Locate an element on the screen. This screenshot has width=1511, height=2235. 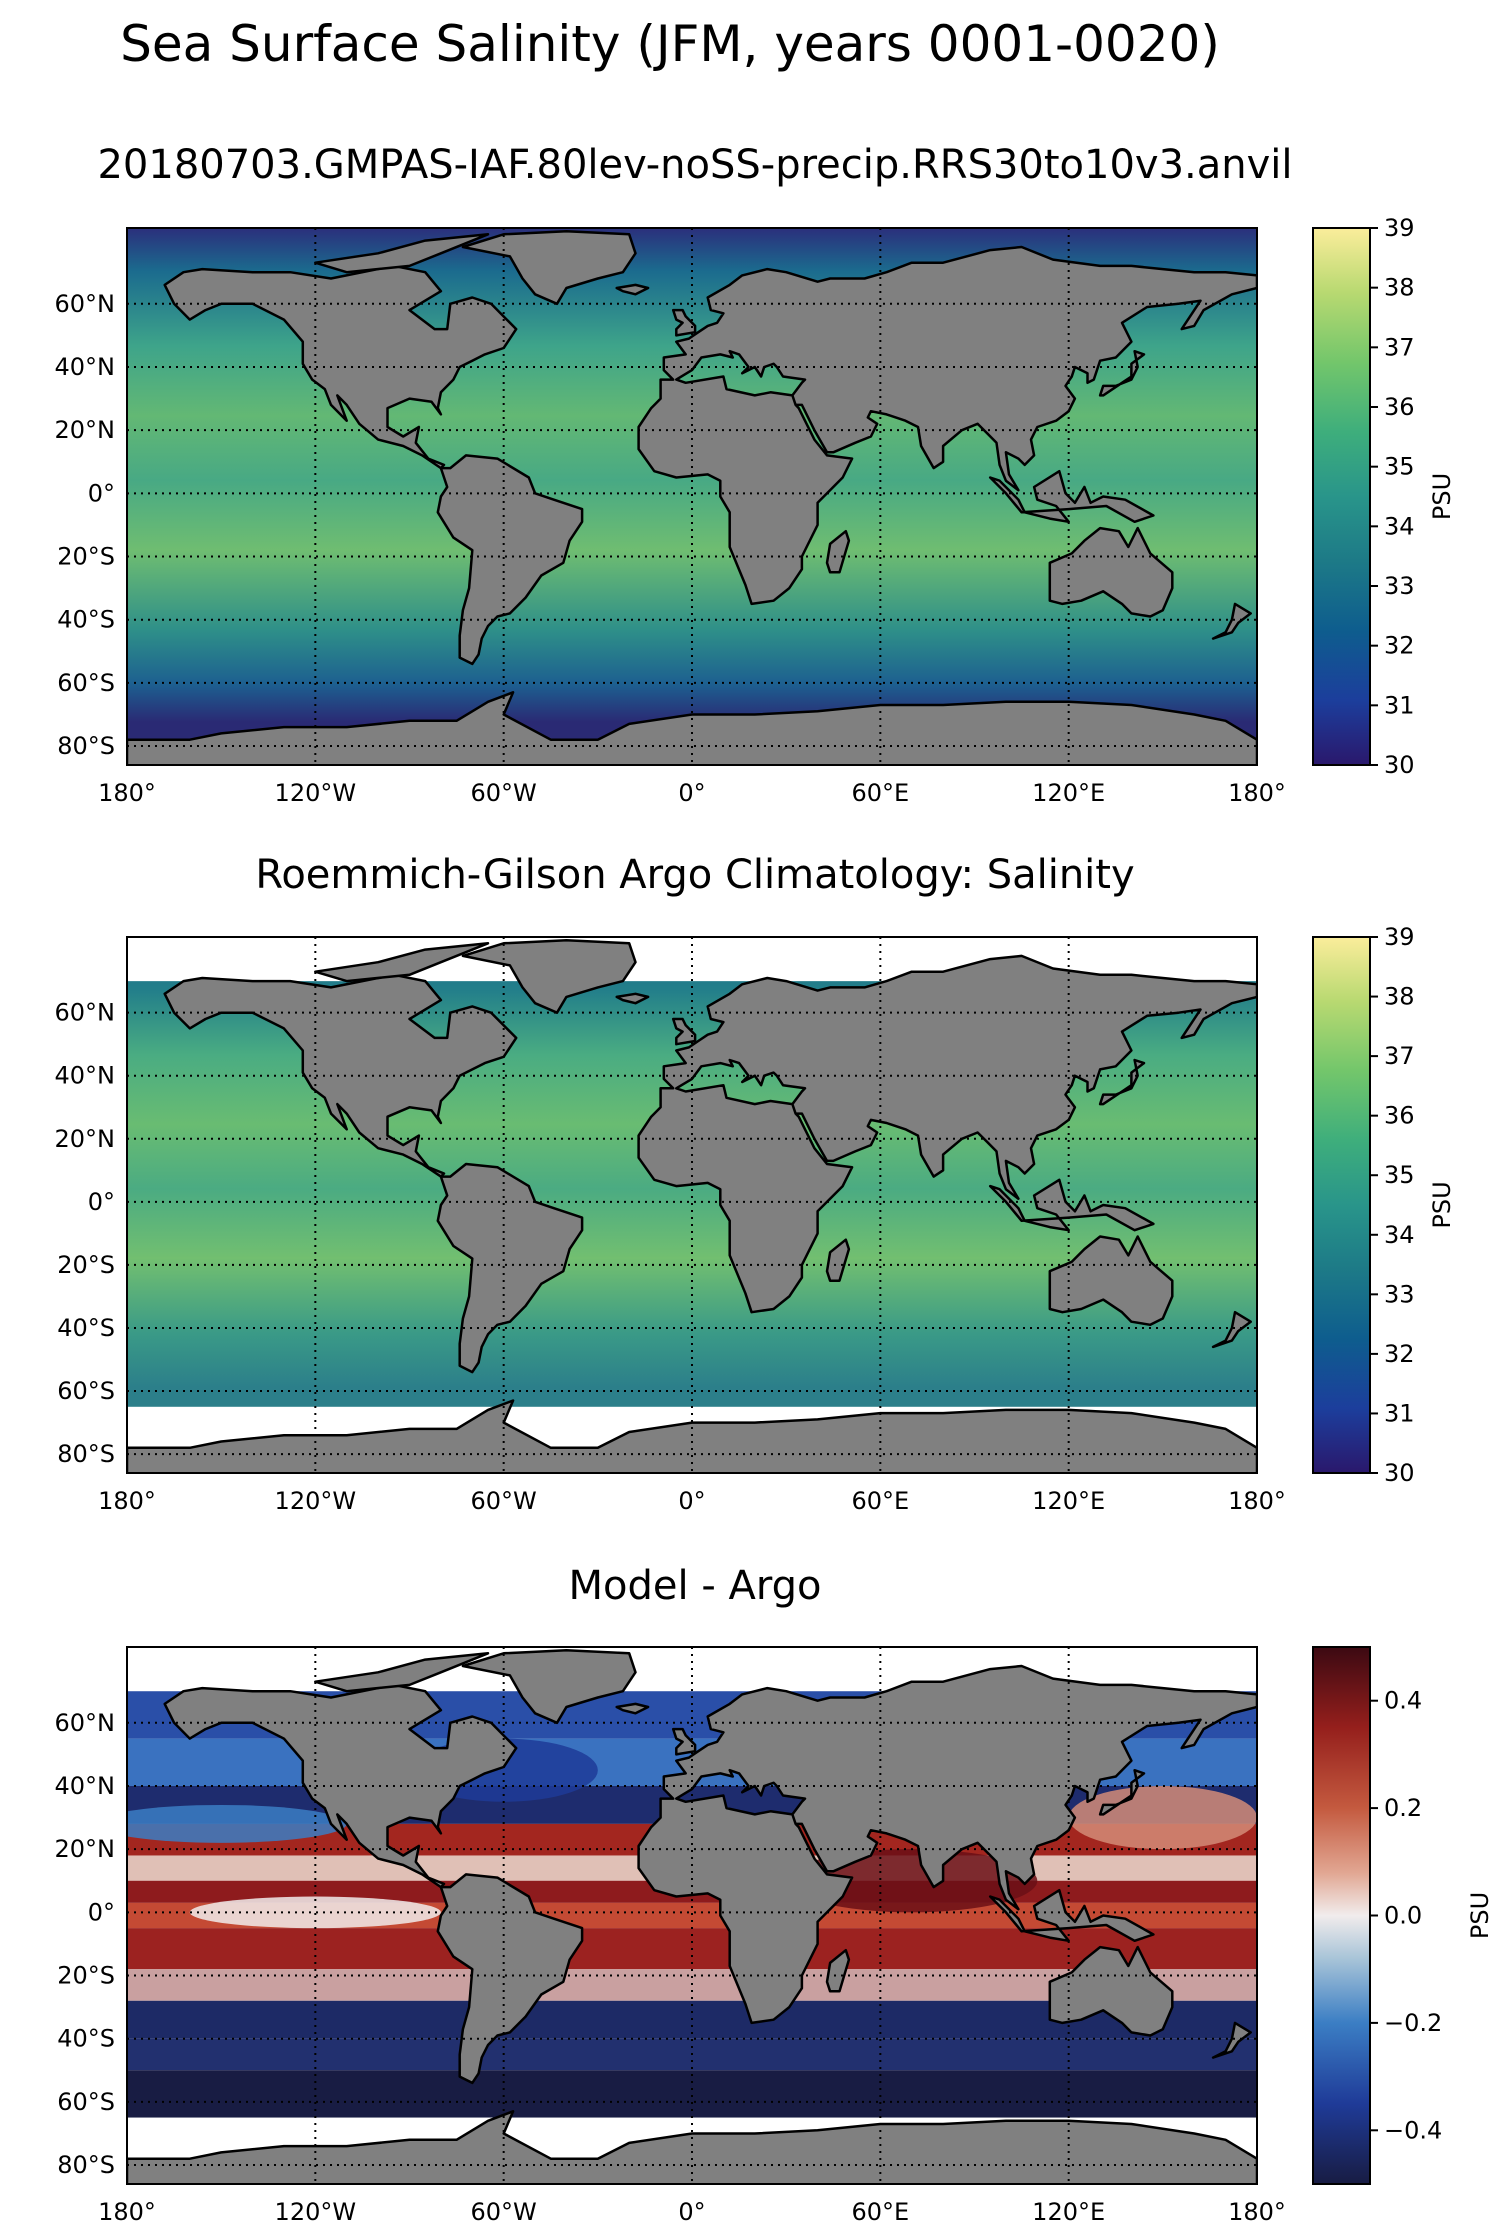
colorbar-tick-label: 0.4 is located at coordinates (1403, 1701).